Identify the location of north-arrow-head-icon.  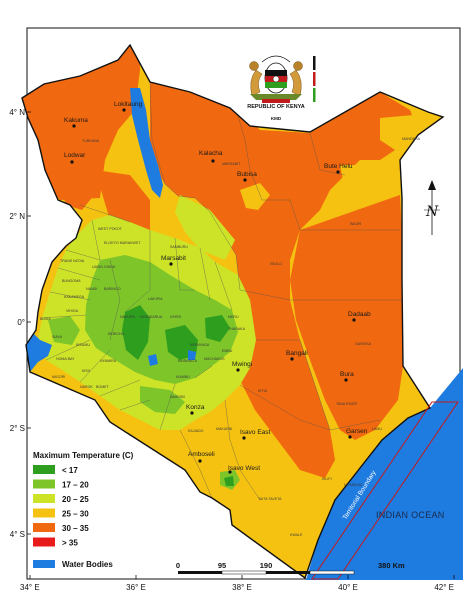
(432, 185).